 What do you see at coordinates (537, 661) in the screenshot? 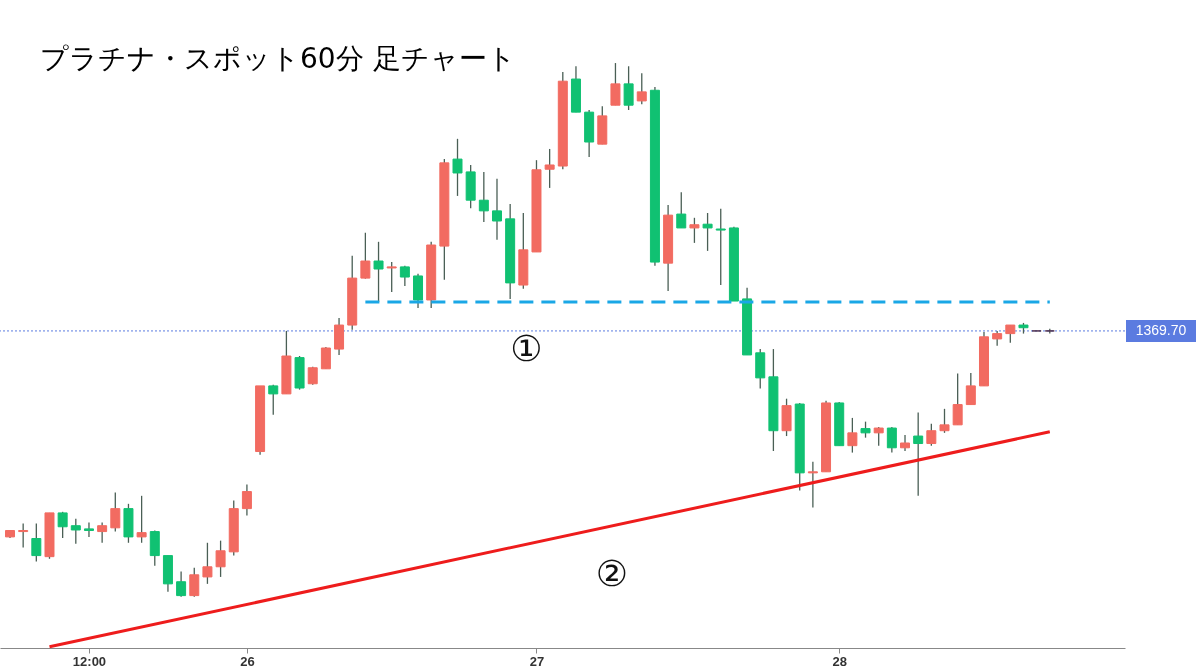
I see `x-tick-label: 27` at bounding box center [537, 661].